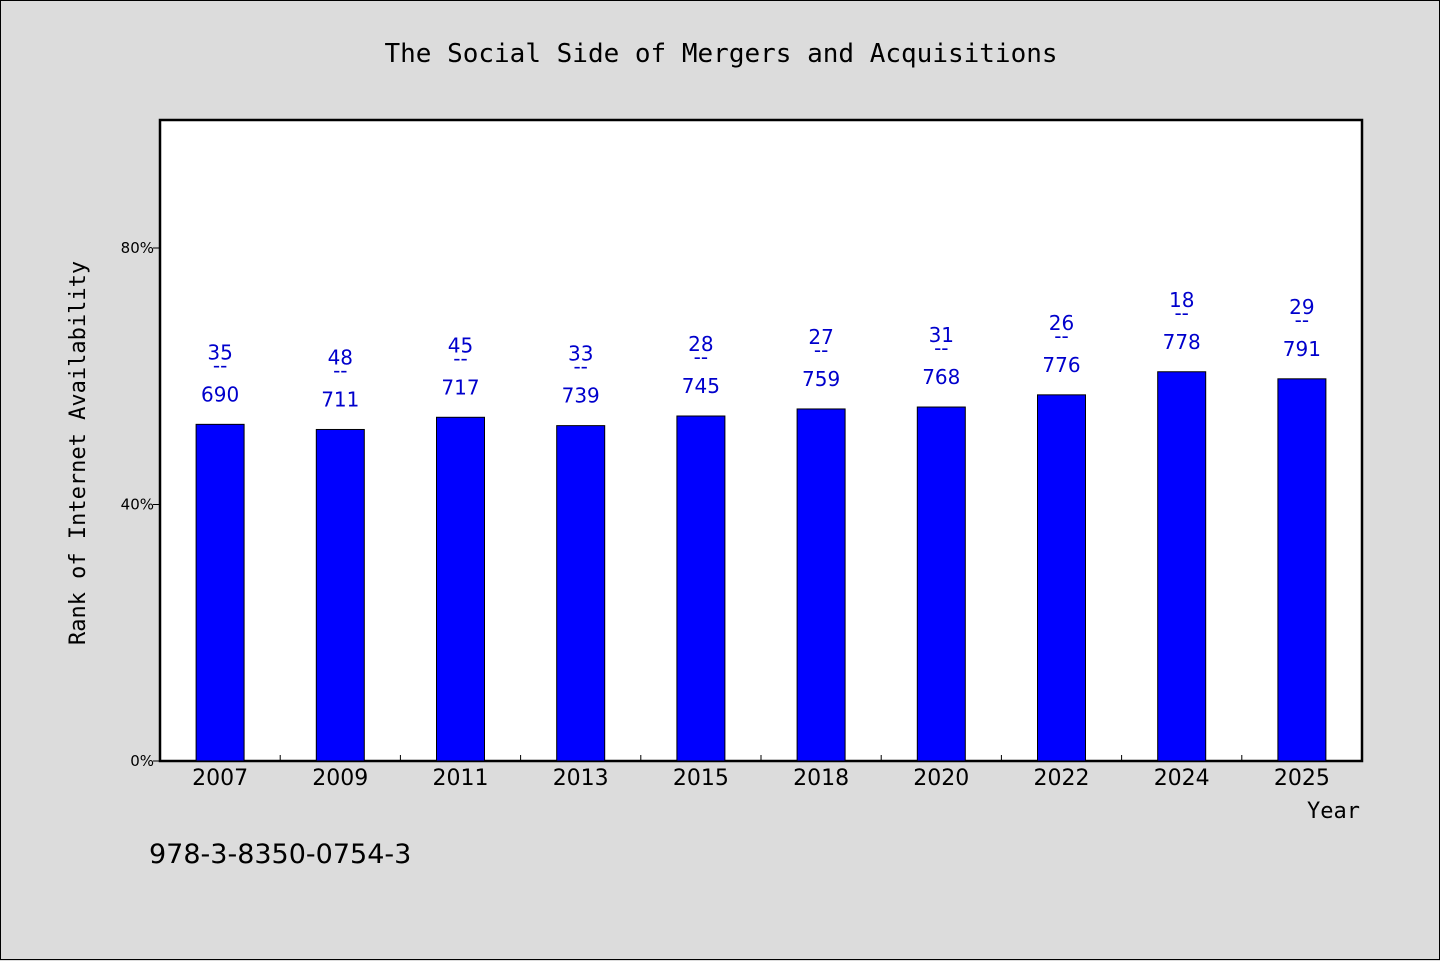 The height and width of the screenshot is (961, 1440). Describe the element at coordinates (1181, 300) in the screenshot. I see `data-label-top: 18` at that location.